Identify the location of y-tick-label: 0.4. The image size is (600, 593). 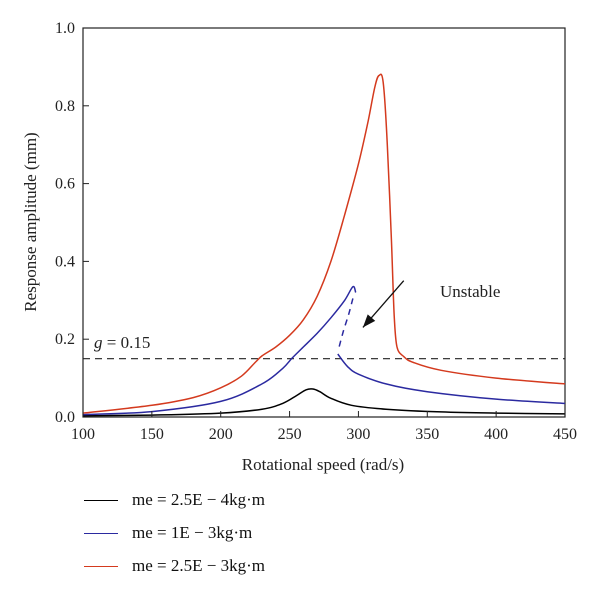
(65, 261).